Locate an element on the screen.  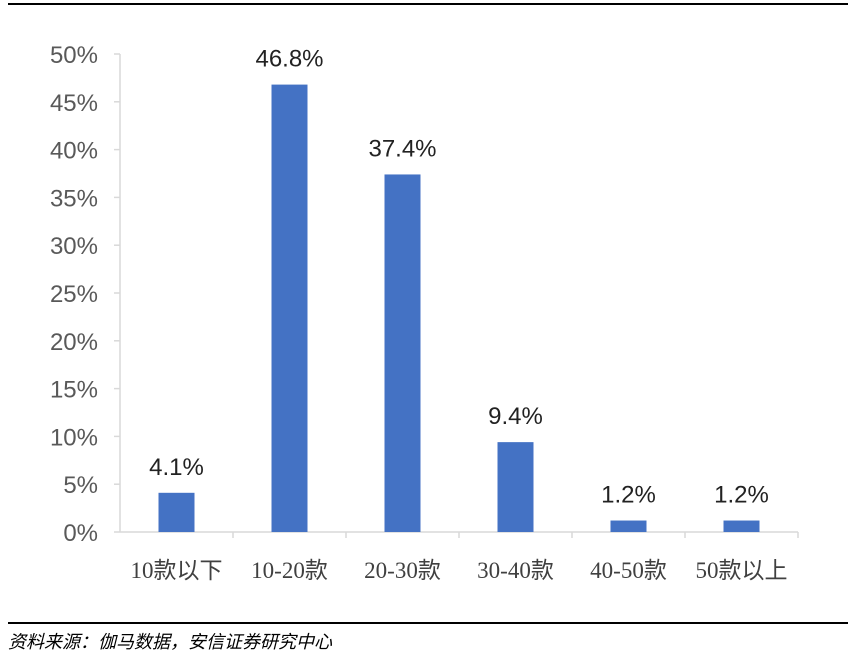
x-tick-label: 30-40款 is located at coordinates (515, 570).